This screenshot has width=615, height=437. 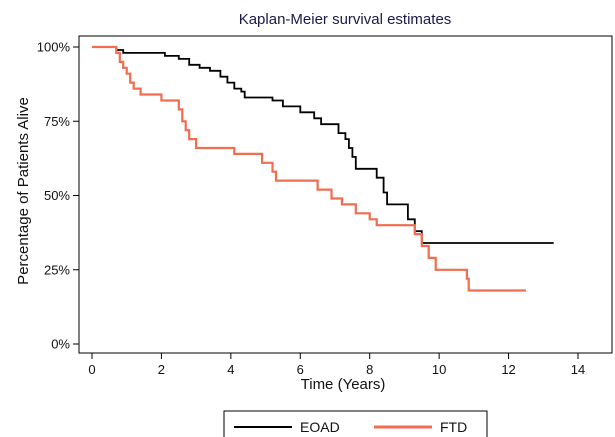 What do you see at coordinates (300, 369) in the screenshot?
I see `x-tick-label: 6` at bounding box center [300, 369].